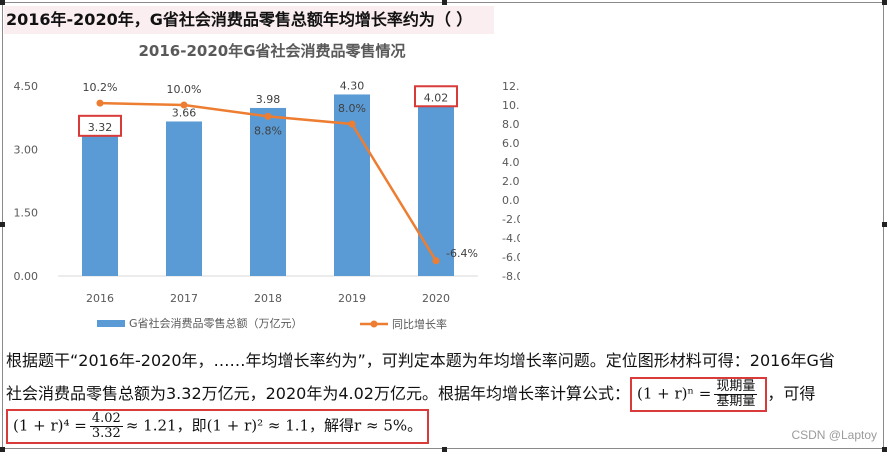  What do you see at coordinates (736, 387) in the screenshot?
I see `formula-numerator: 现期量` at bounding box center [736, 387].